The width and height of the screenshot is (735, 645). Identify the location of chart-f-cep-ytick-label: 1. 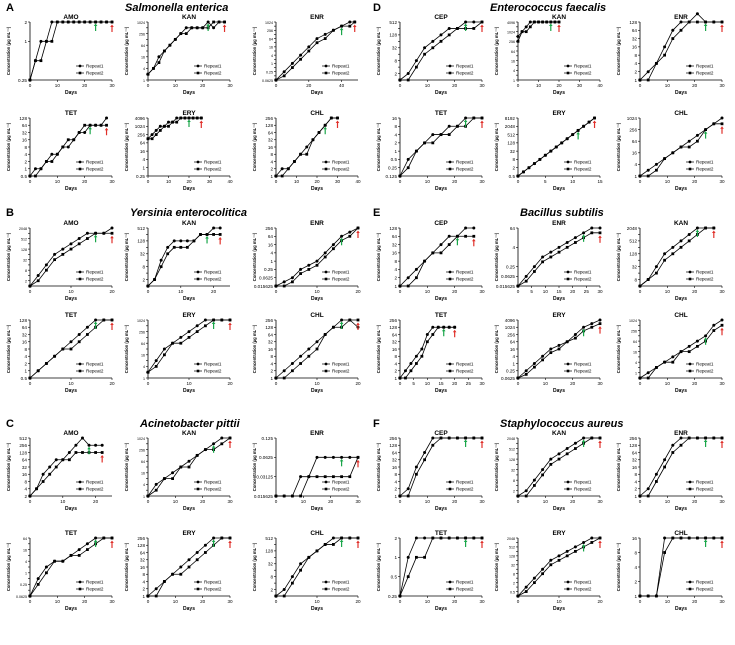
(395, 496).